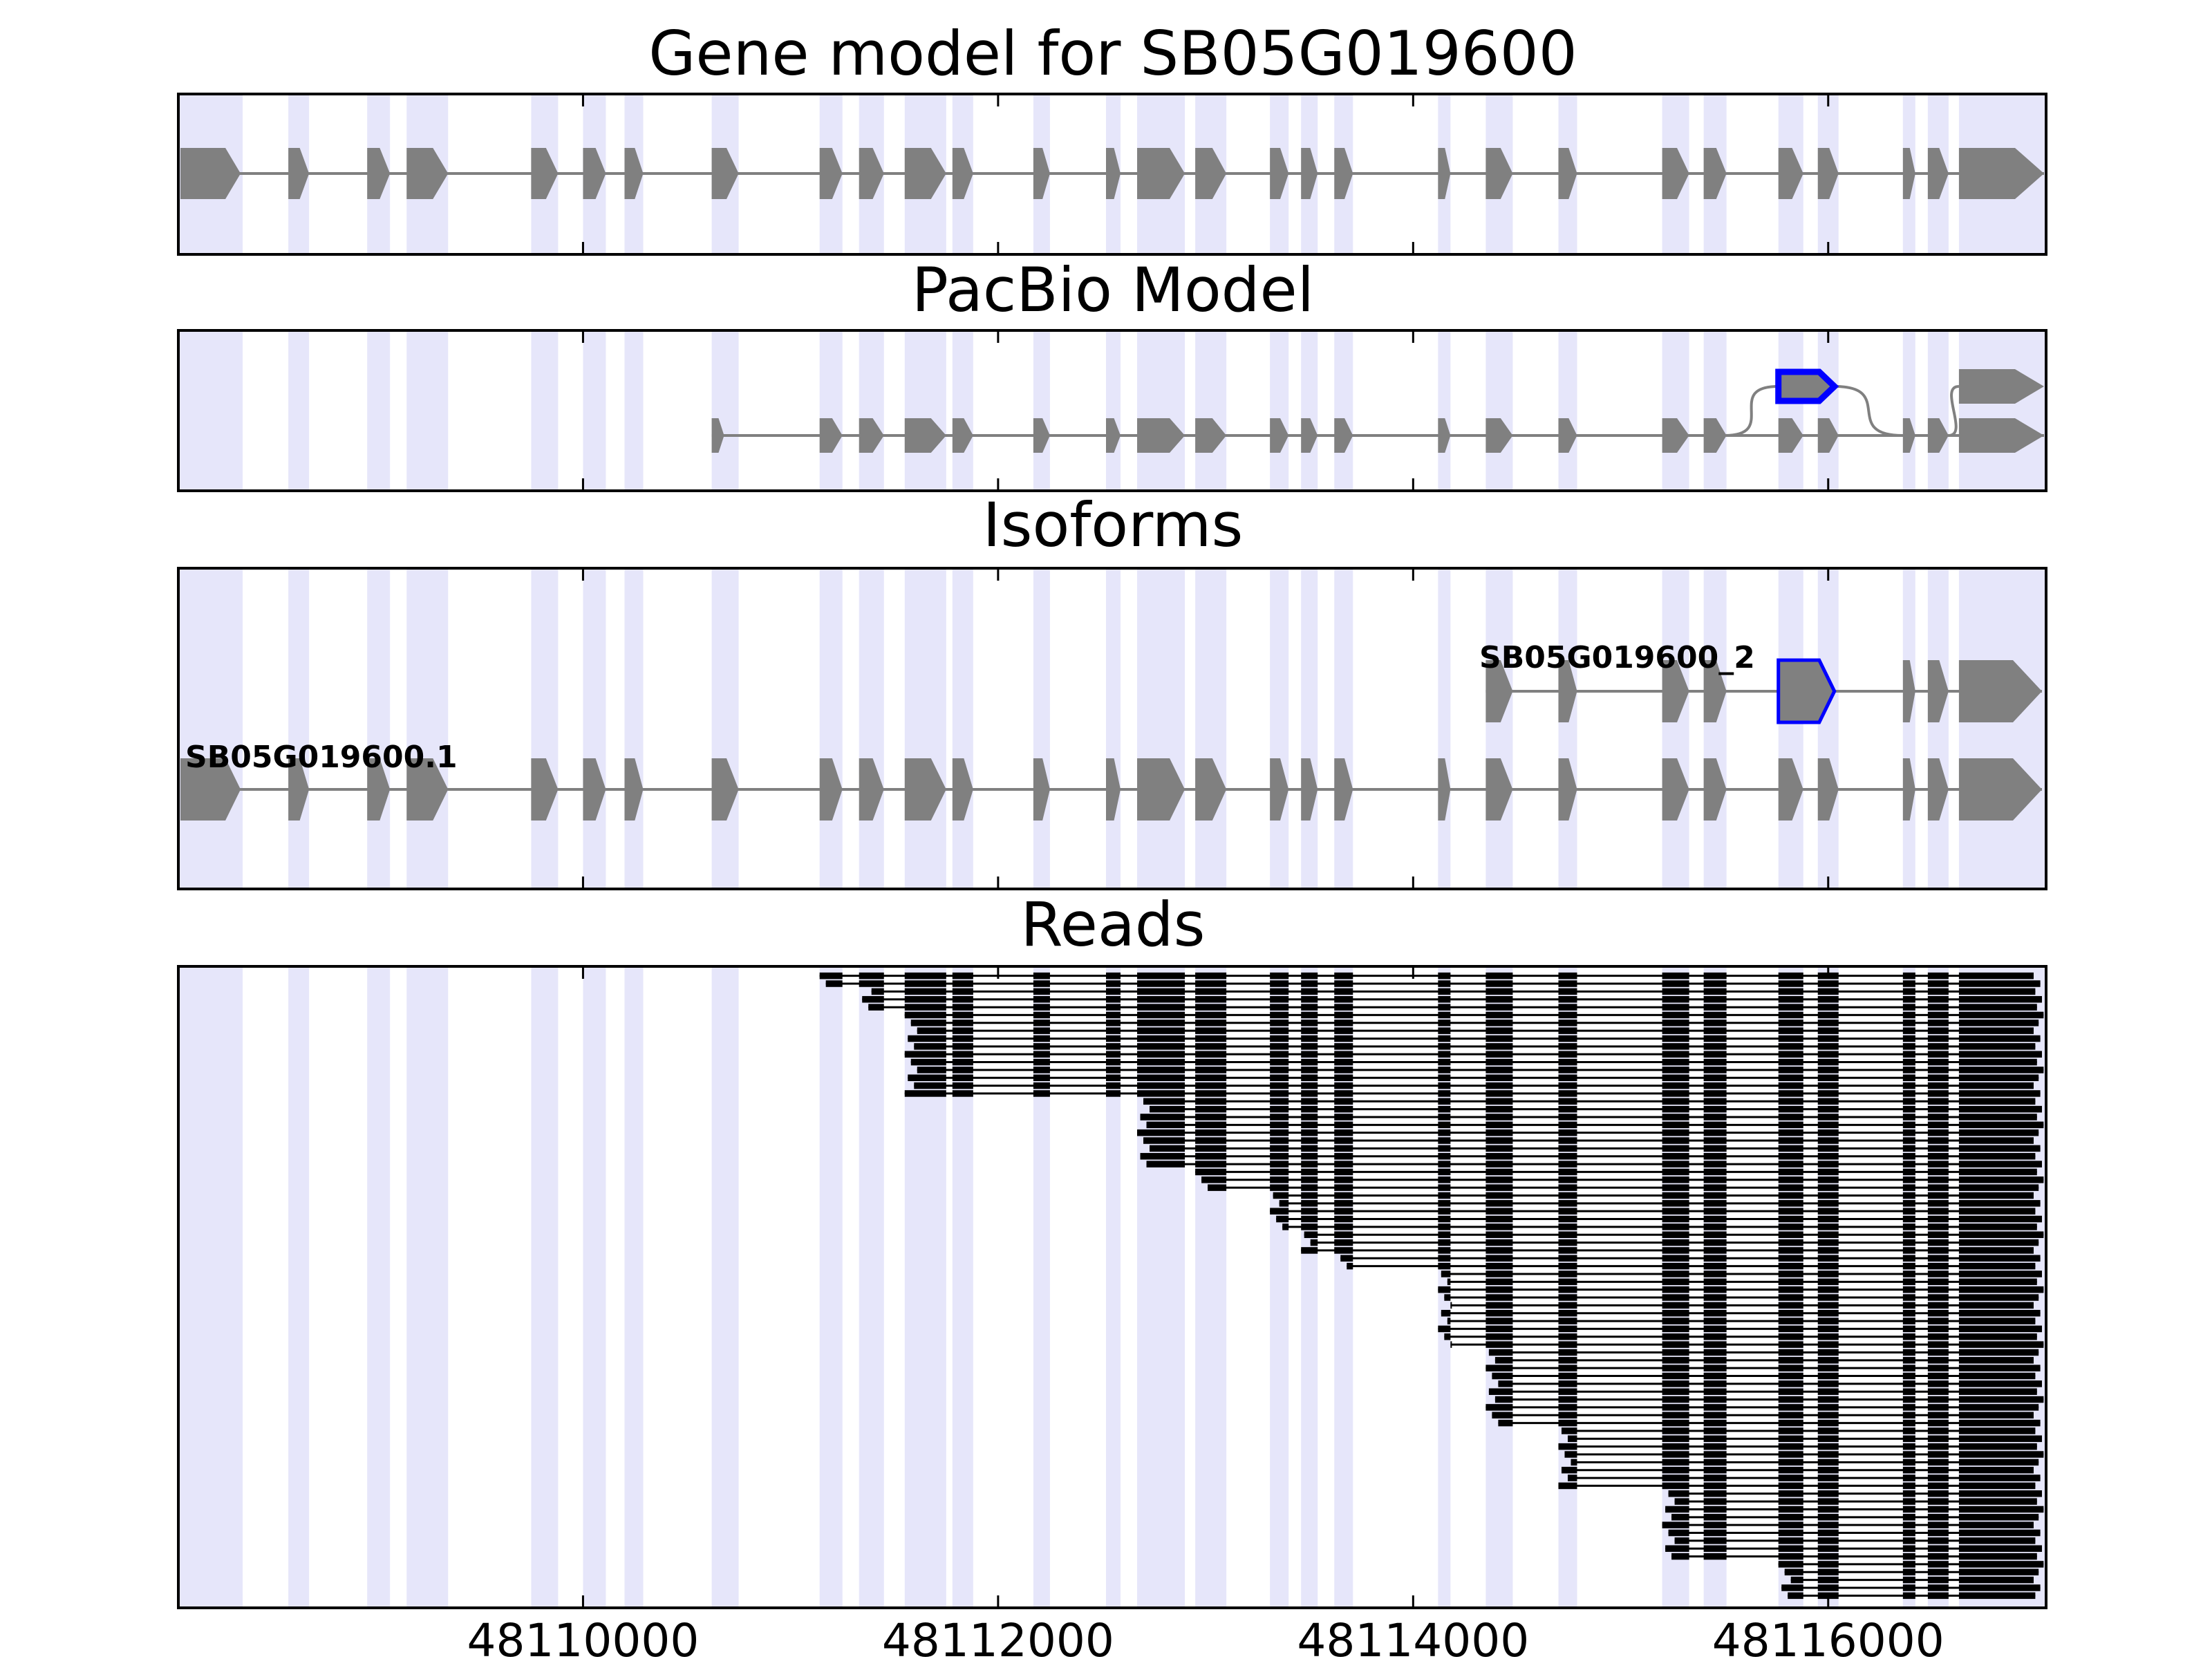 Image resolution: width=2212 pixels, height=1659 pixels. I want to click on isoform-1-exon, so click(545, 789).